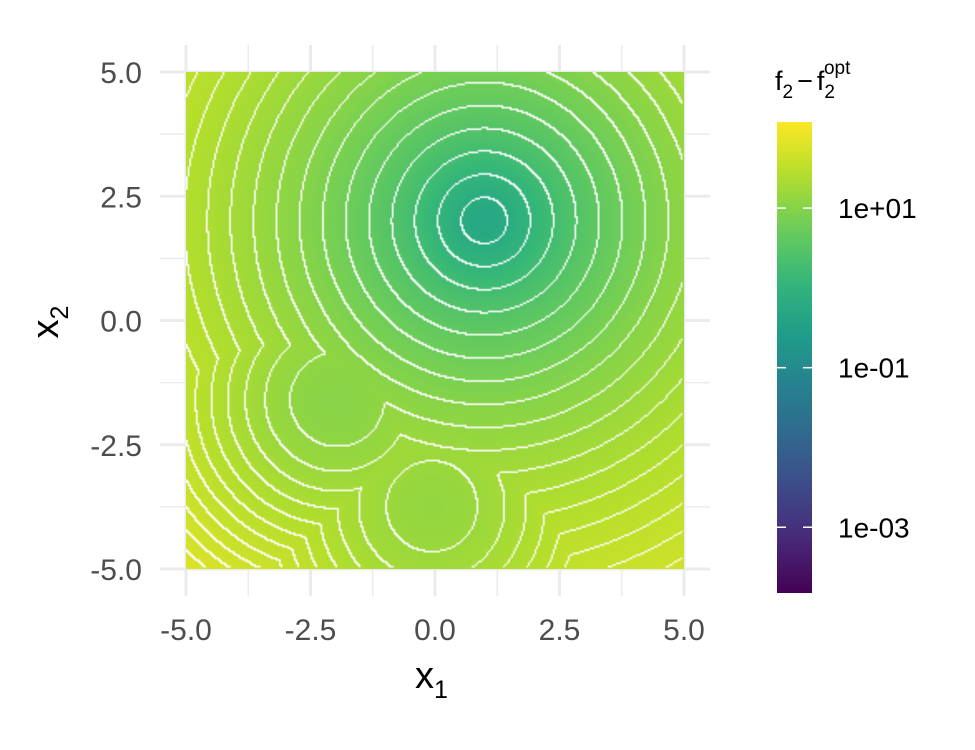  Describe the element at coordinates (837, 68) in the screenshot. I see `legend-title-sup: opt` at that location.